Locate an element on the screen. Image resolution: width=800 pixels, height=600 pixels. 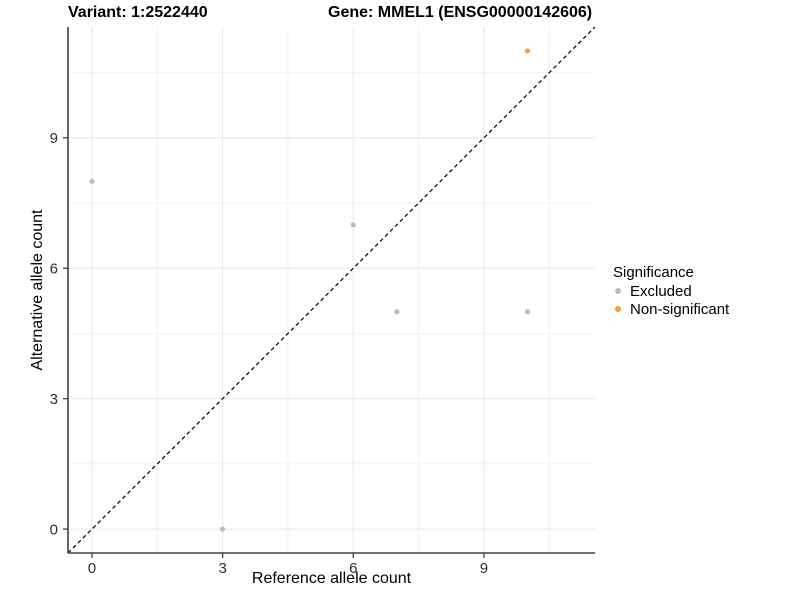
x-tick-label: 3 is located at coordinates (222, 568).